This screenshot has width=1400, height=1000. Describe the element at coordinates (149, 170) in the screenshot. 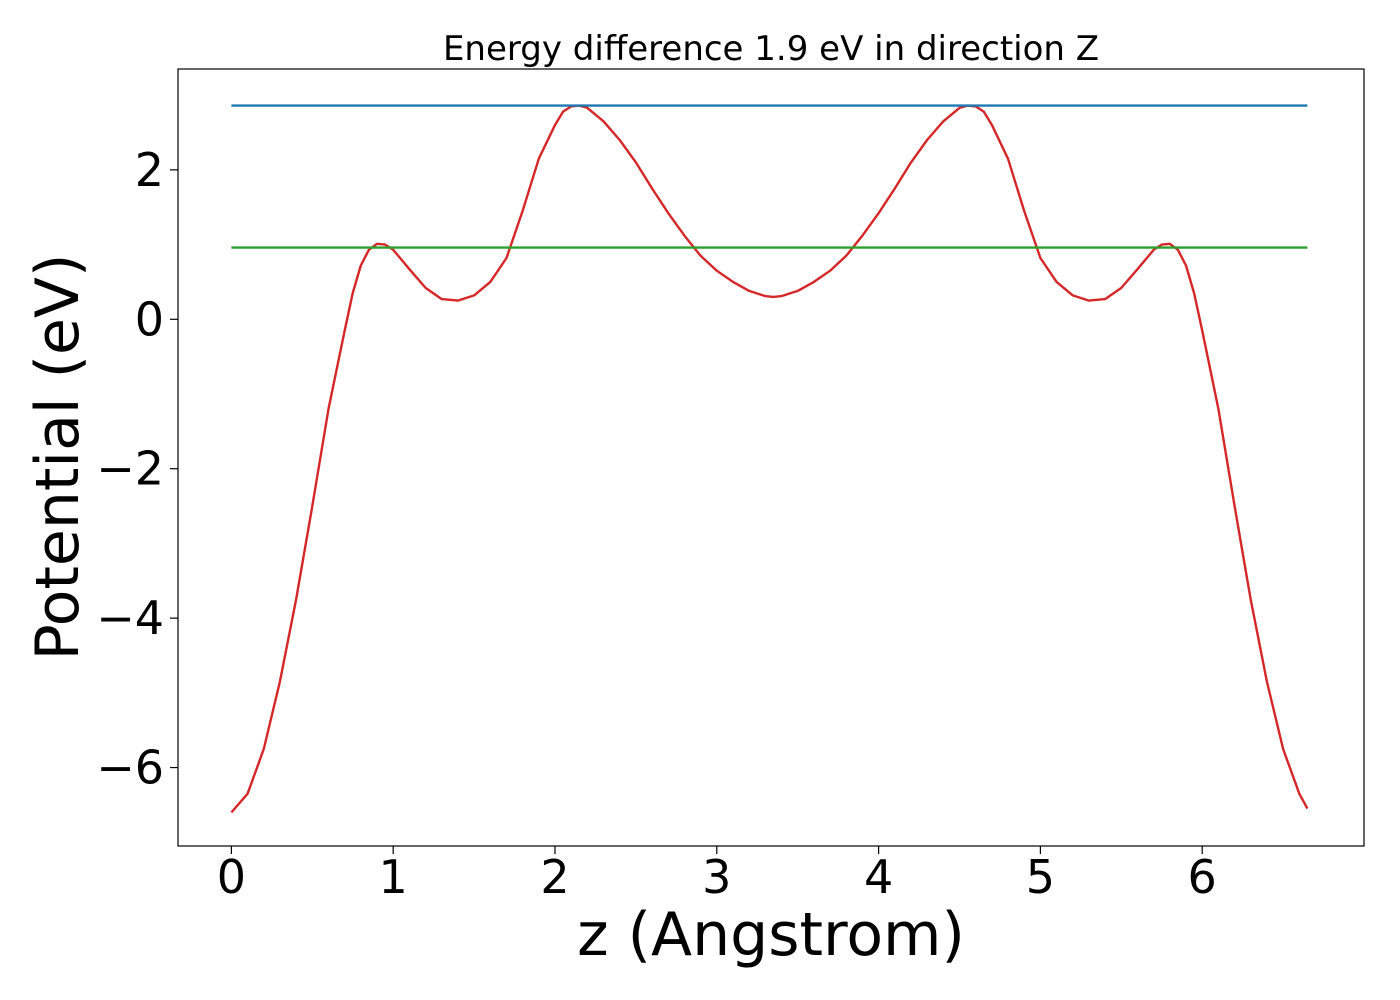

I see `y-tick-label: 2` at that location.